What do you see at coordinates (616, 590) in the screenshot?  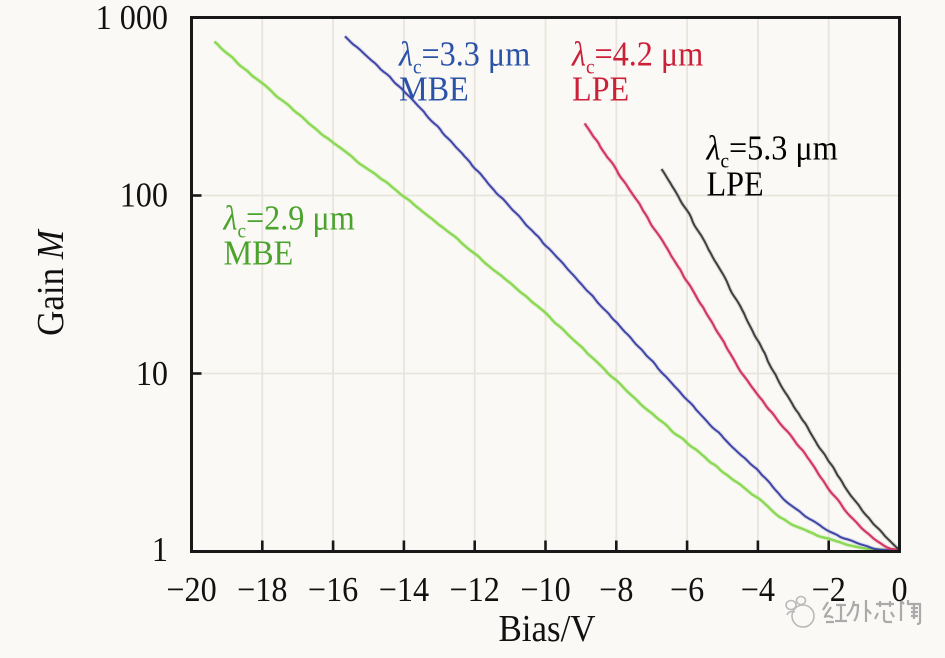 I see `svg-text: −8` at bounding box center [616, 590].